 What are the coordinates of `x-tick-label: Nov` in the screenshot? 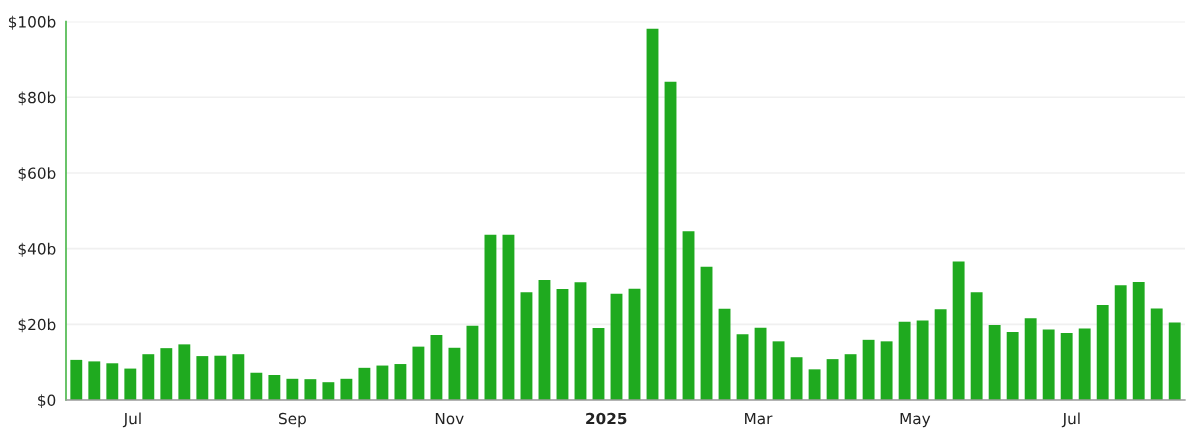 It's located at (449, 418).